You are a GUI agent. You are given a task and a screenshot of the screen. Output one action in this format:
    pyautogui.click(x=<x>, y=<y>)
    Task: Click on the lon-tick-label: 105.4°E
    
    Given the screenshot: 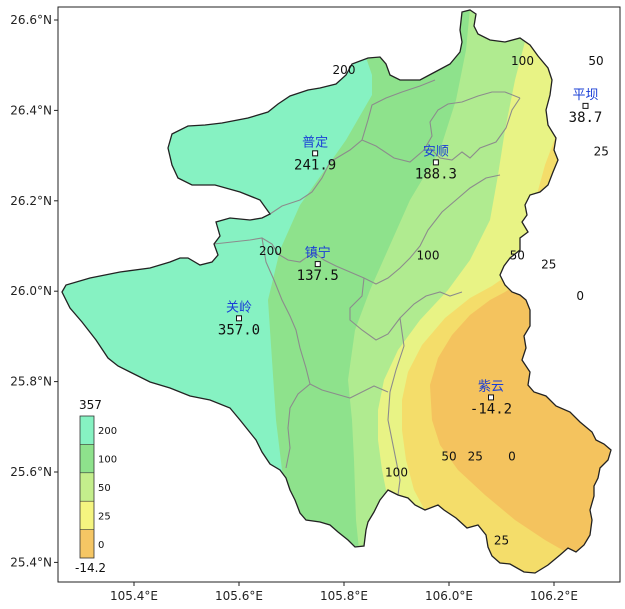 What is the action you would take?
    pyautogui.click(x=134, y=596)
    